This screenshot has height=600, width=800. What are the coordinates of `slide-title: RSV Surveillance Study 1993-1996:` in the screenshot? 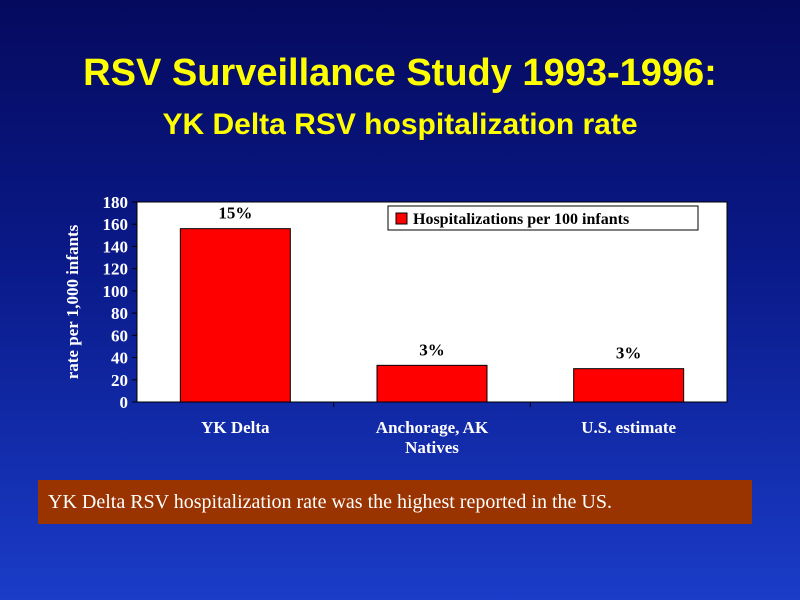 It's located at (400, 73).